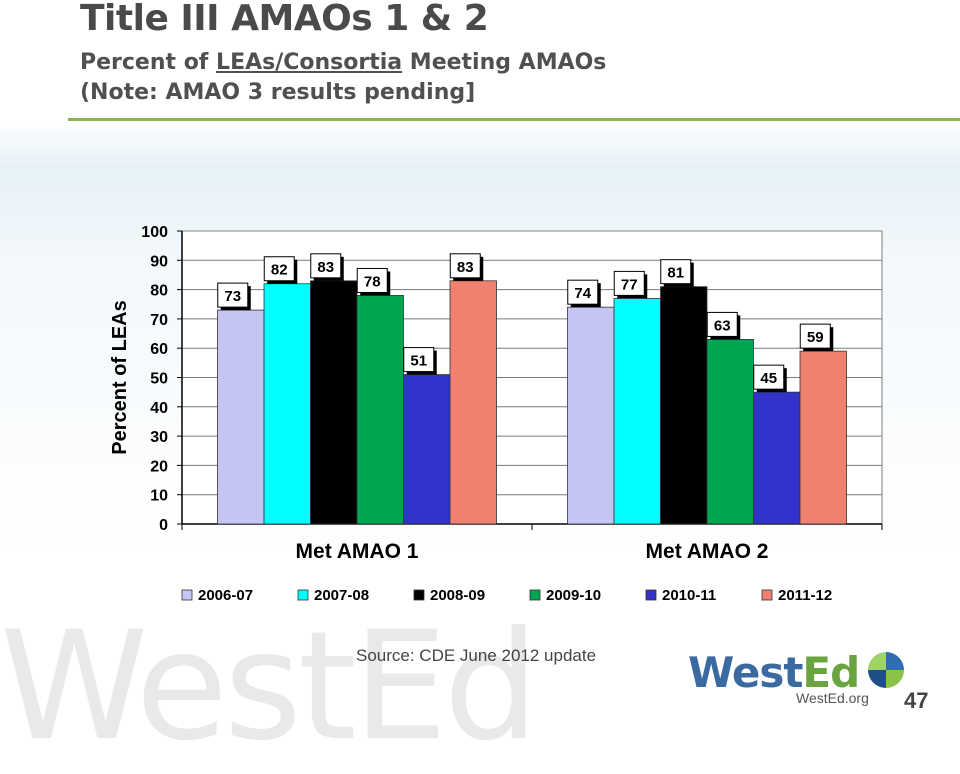  What do you see at coordinates (159, 496) in the screenshot?
I see `y-tick-label: 10` at bounding box center [159, 496].